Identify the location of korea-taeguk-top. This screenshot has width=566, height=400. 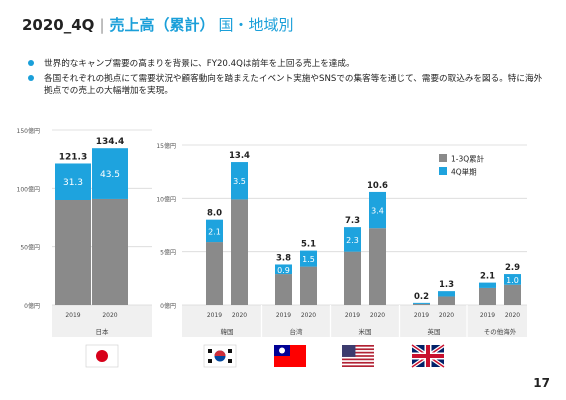
(220, 353).